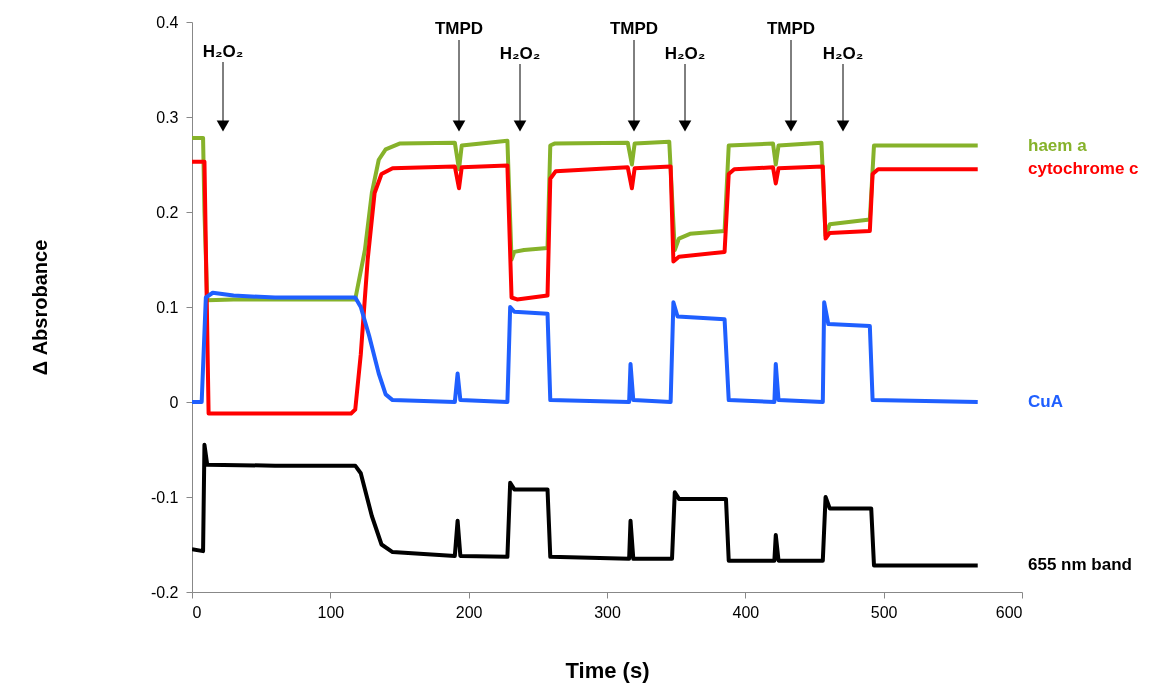 Image resolution: width=1173 pixels, height=694 pixels. Describe the element at coordinates (39, 307) in the screenshot. I see `y-axis-title: Δ Absrobance` at that location.